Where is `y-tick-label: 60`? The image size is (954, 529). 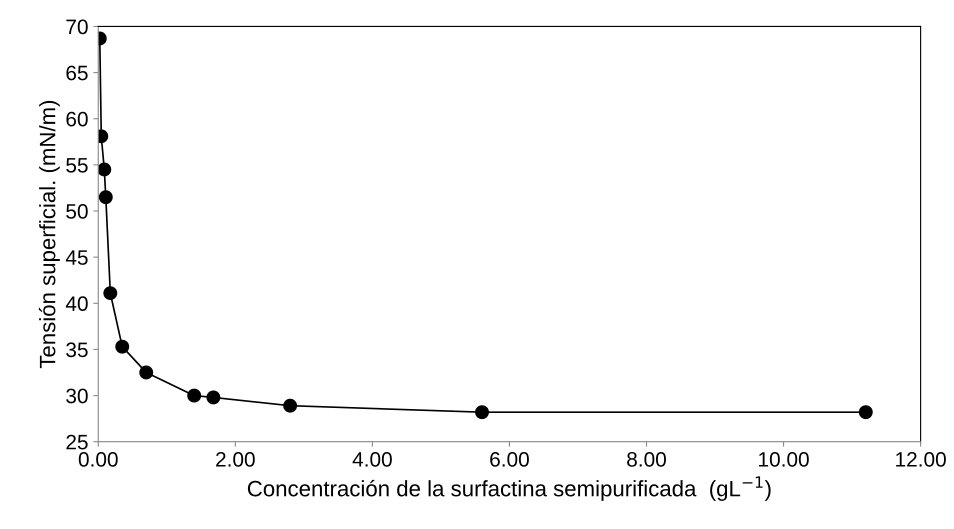
y-tick-label: 60 is located at coordinates (77, 119).